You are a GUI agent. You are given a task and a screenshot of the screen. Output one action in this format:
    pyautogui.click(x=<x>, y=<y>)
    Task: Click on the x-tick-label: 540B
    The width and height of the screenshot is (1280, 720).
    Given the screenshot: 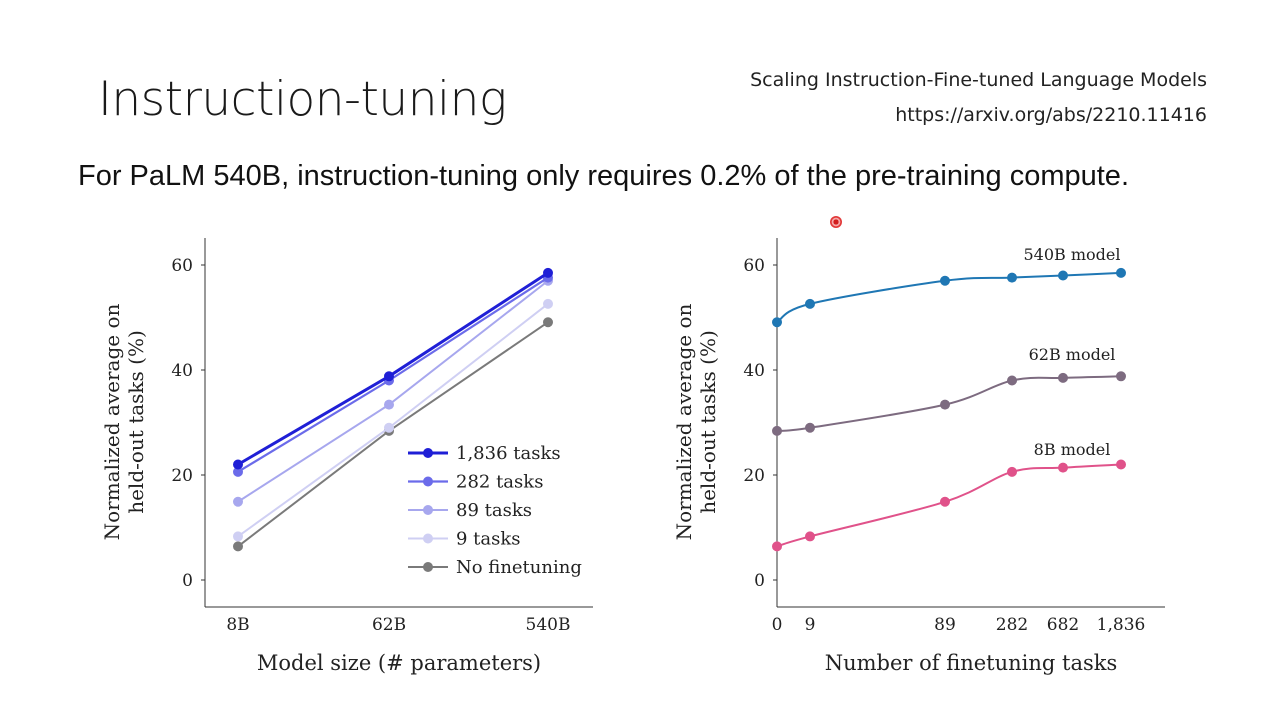 What is the action you would take?
    pyautogui.click(x=548, y=625)
    